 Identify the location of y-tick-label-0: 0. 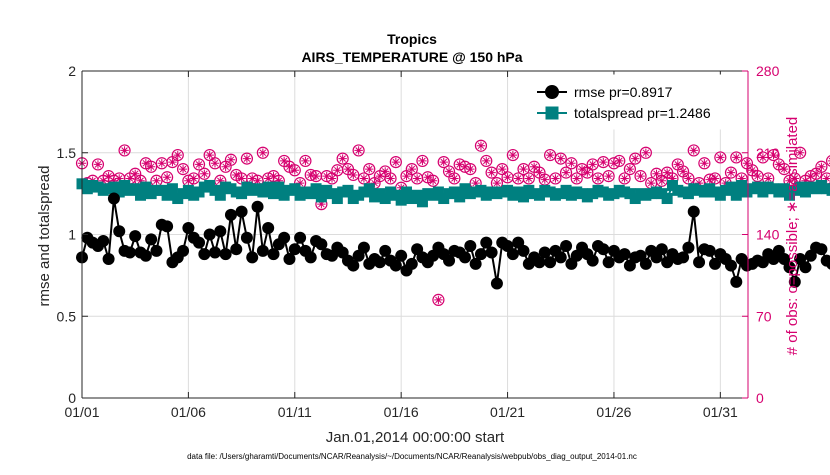
(72, 398).